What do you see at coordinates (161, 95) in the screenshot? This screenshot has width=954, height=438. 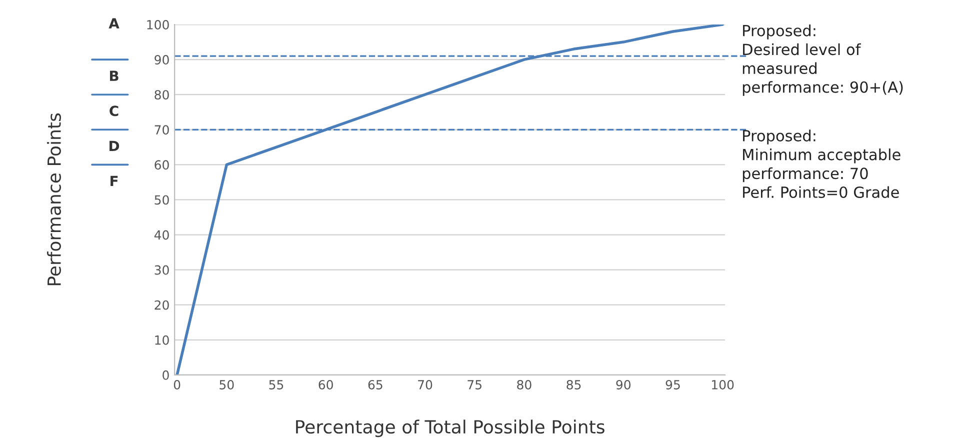 I see `y-tick-label: 80` at bounding box center [161, 95].